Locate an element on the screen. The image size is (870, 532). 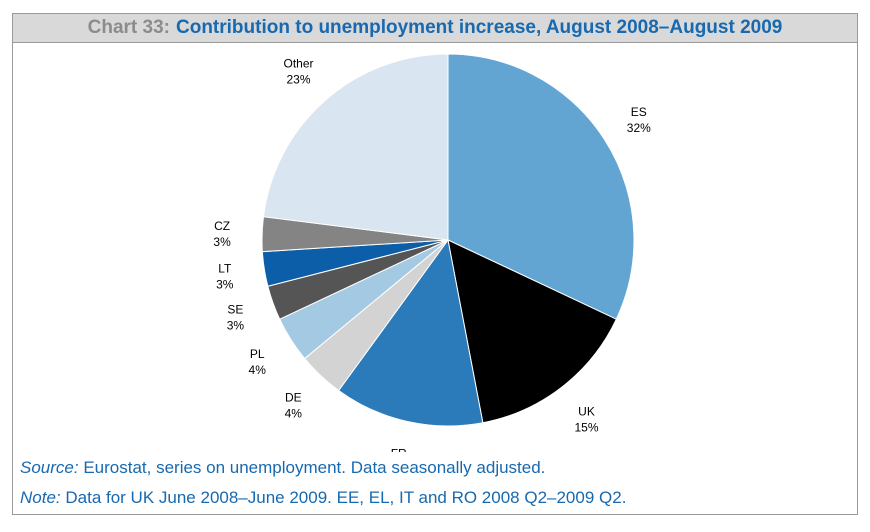
slice-value-es: 32% is located at coordinates (639, 128).